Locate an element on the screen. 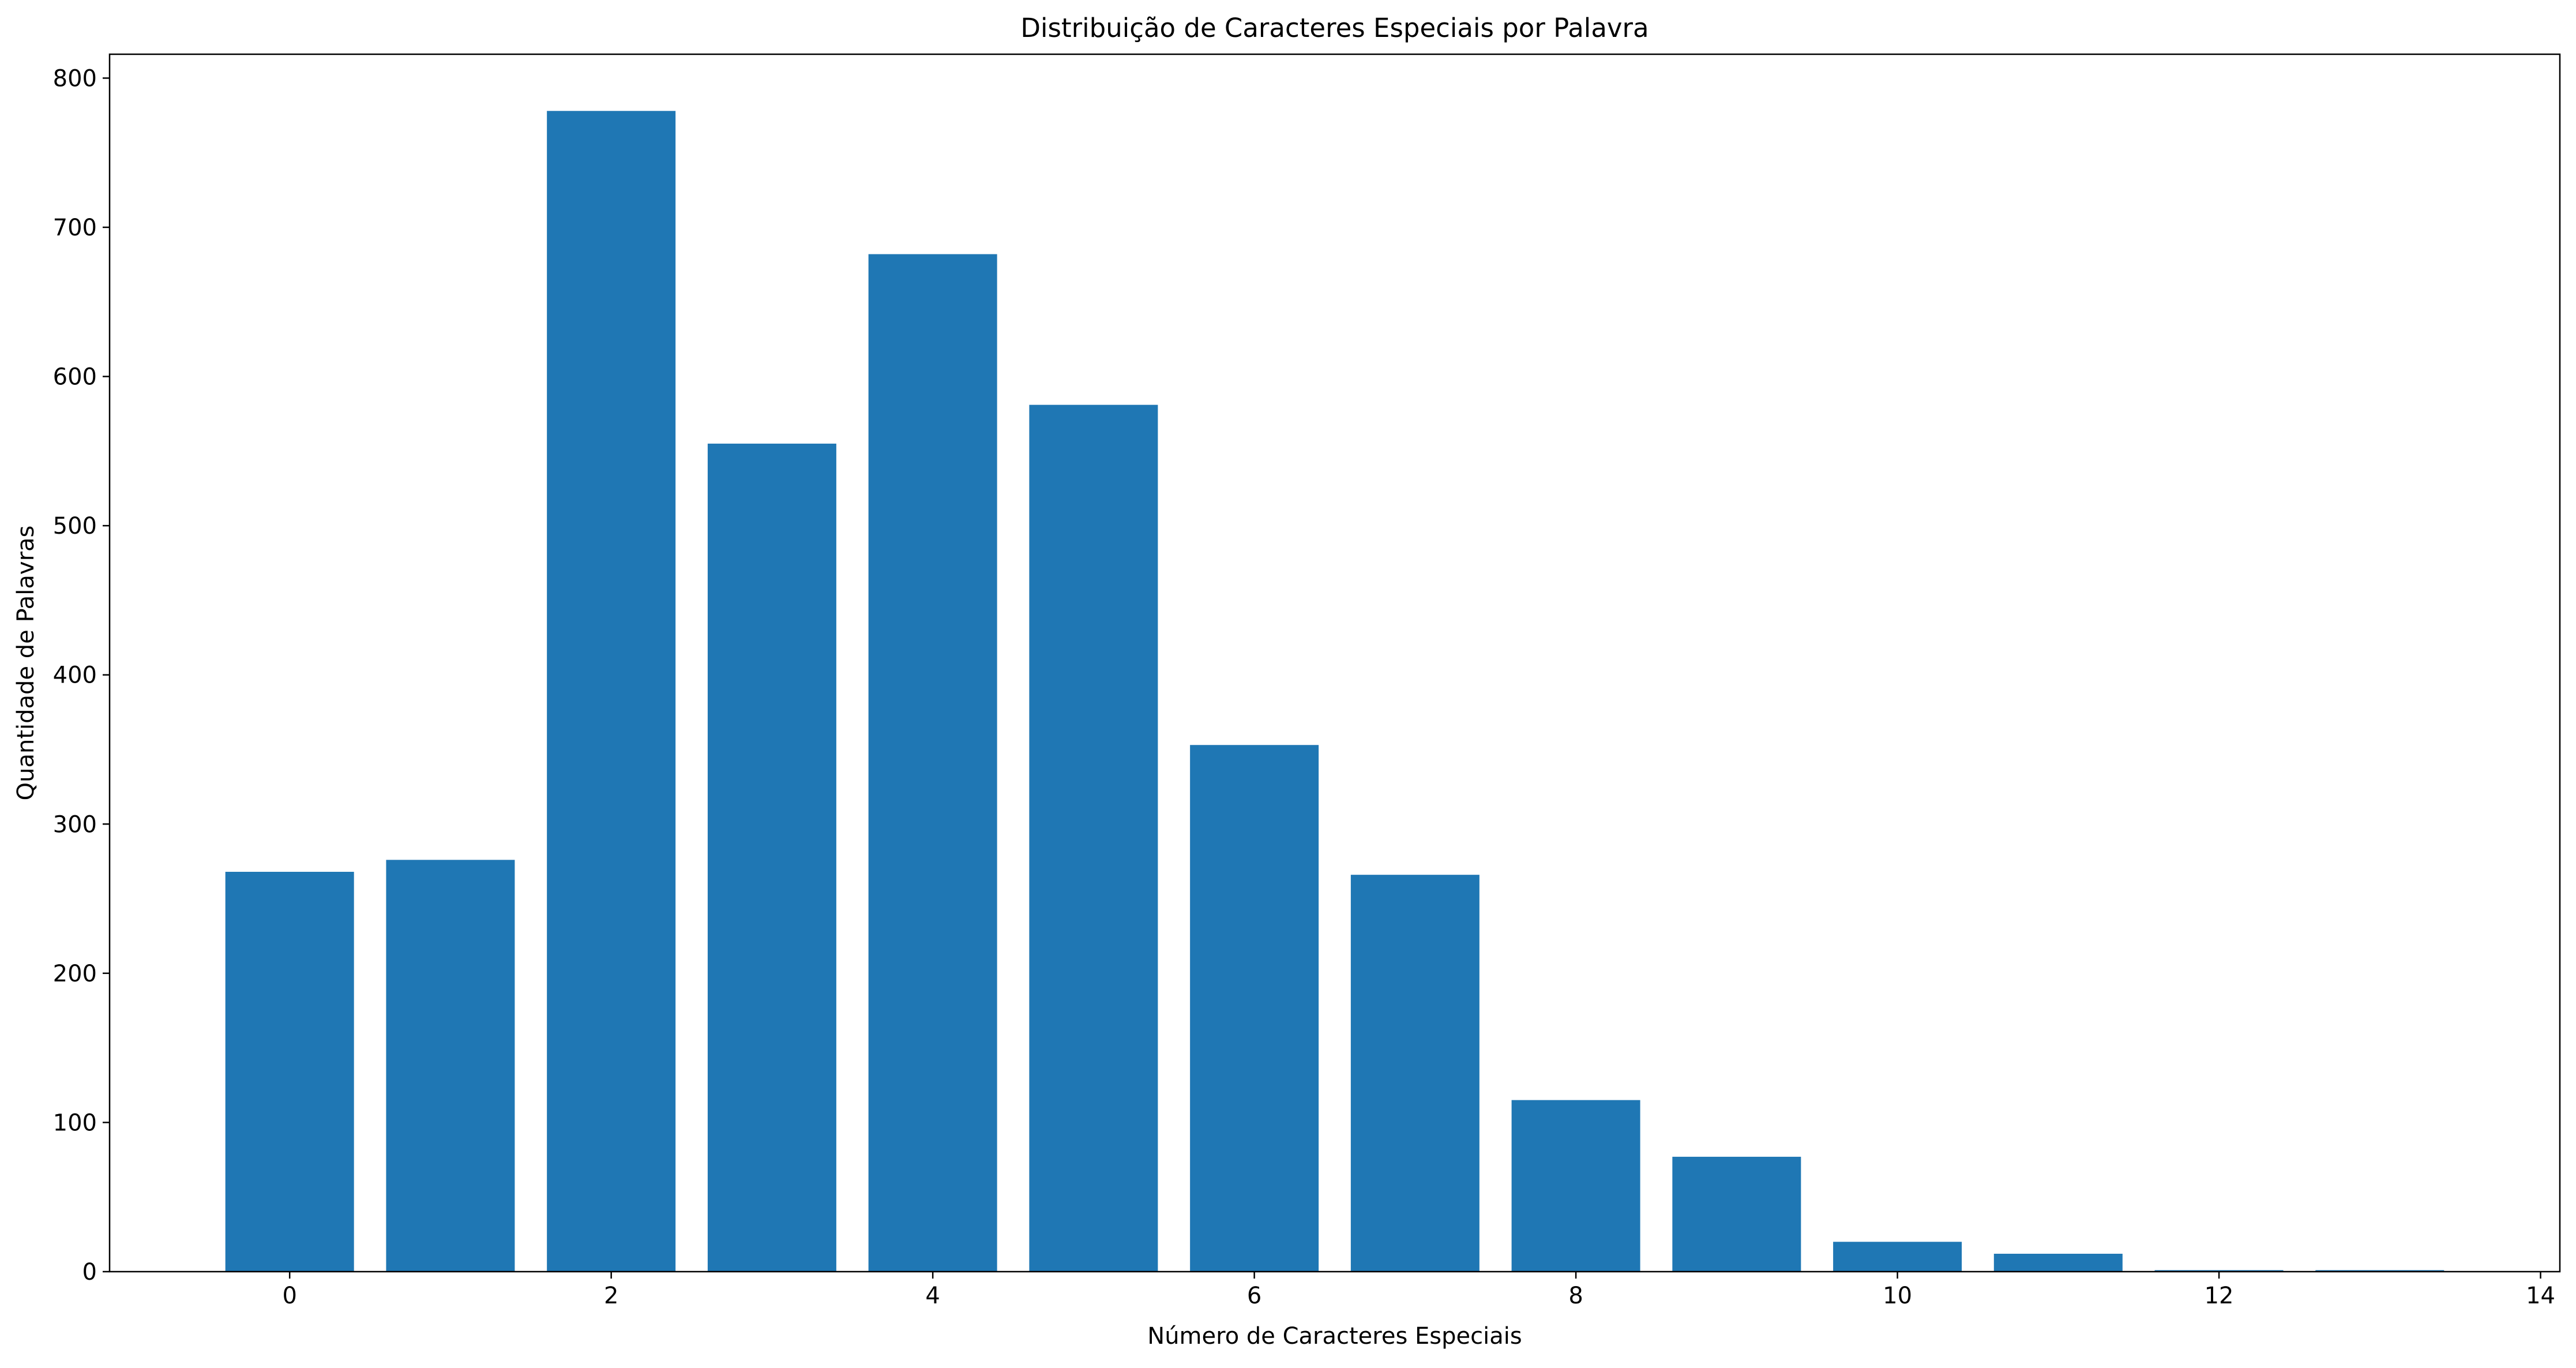 This screenshot has height=1368, width=2576. y-tick-label: 300 is located at coordinates (75, 824).